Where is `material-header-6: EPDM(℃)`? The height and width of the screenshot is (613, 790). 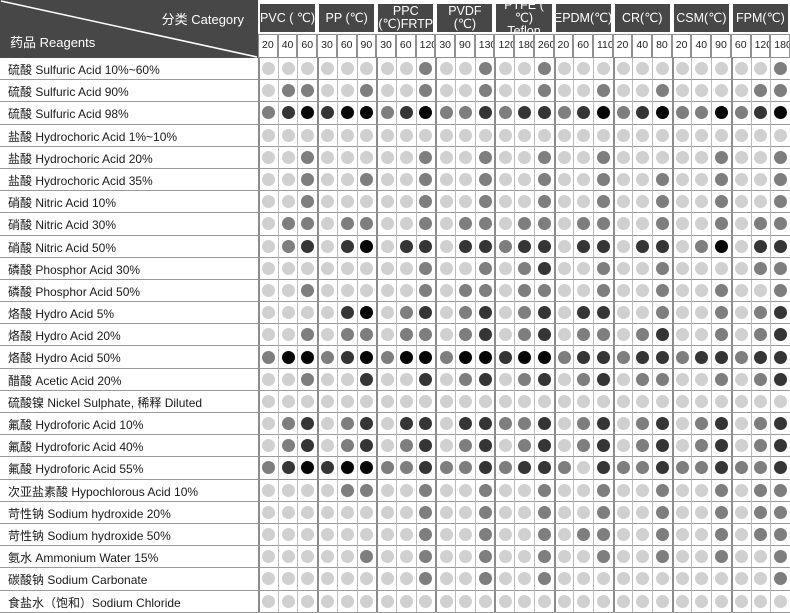 material-header-6: EPDM(℃) is located at coordinates (583, 18).